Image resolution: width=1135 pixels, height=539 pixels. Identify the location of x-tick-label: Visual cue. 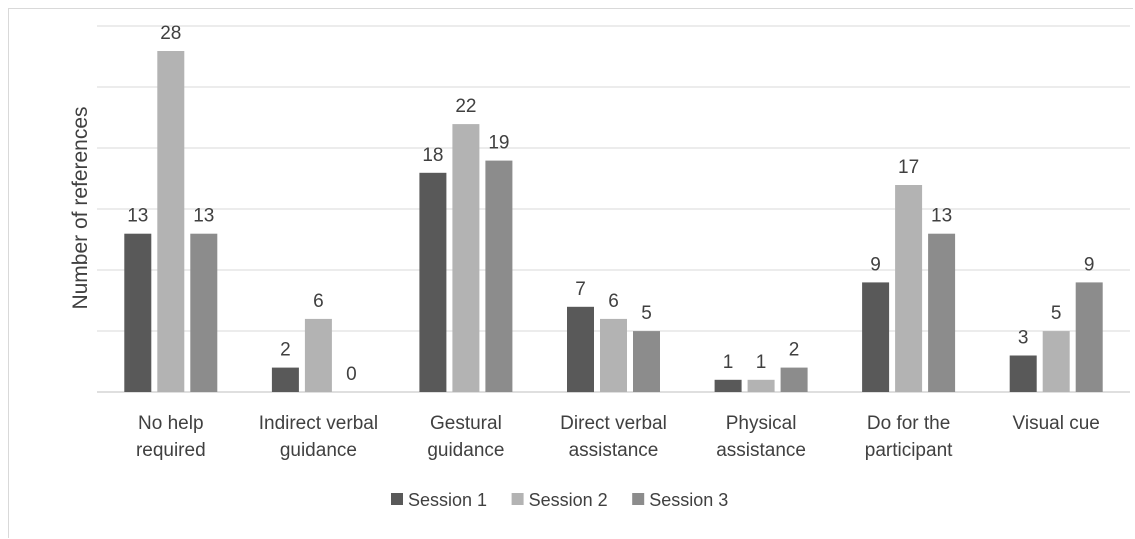
(1056, 423).